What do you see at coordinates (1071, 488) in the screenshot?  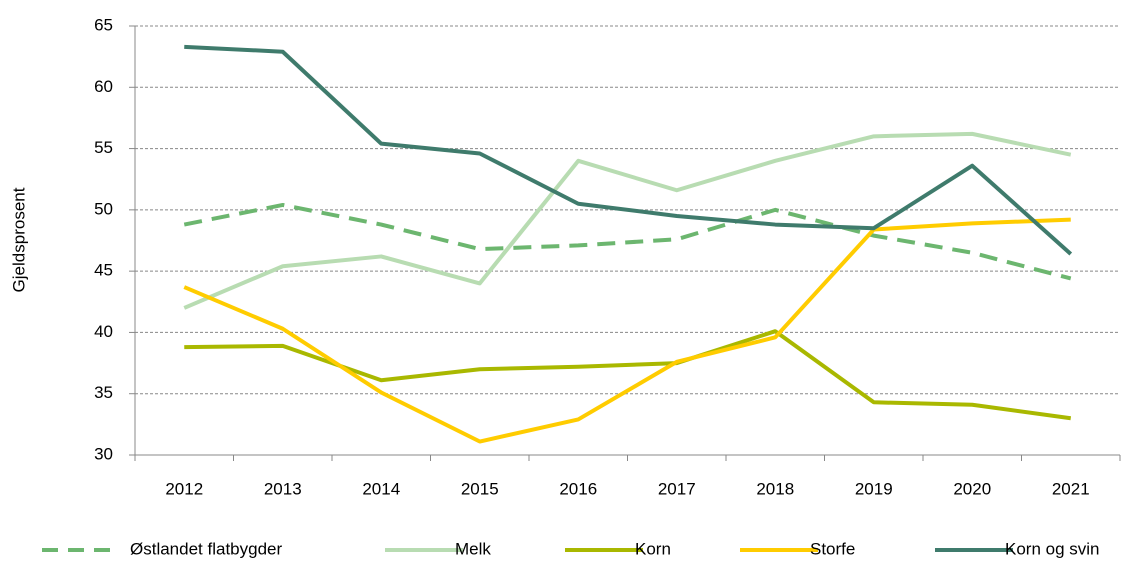 I see `x-tick-label: 2021` at bounding box center [1071, 488].